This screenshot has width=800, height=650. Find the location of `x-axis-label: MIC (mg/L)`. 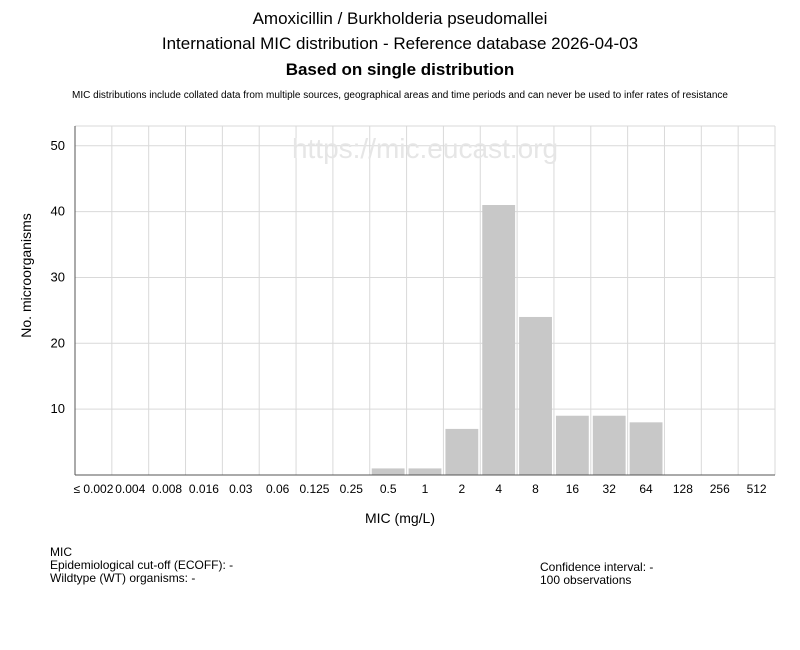

x-axis-label: MIC (mg/L) is located at coordinates (400, 518).